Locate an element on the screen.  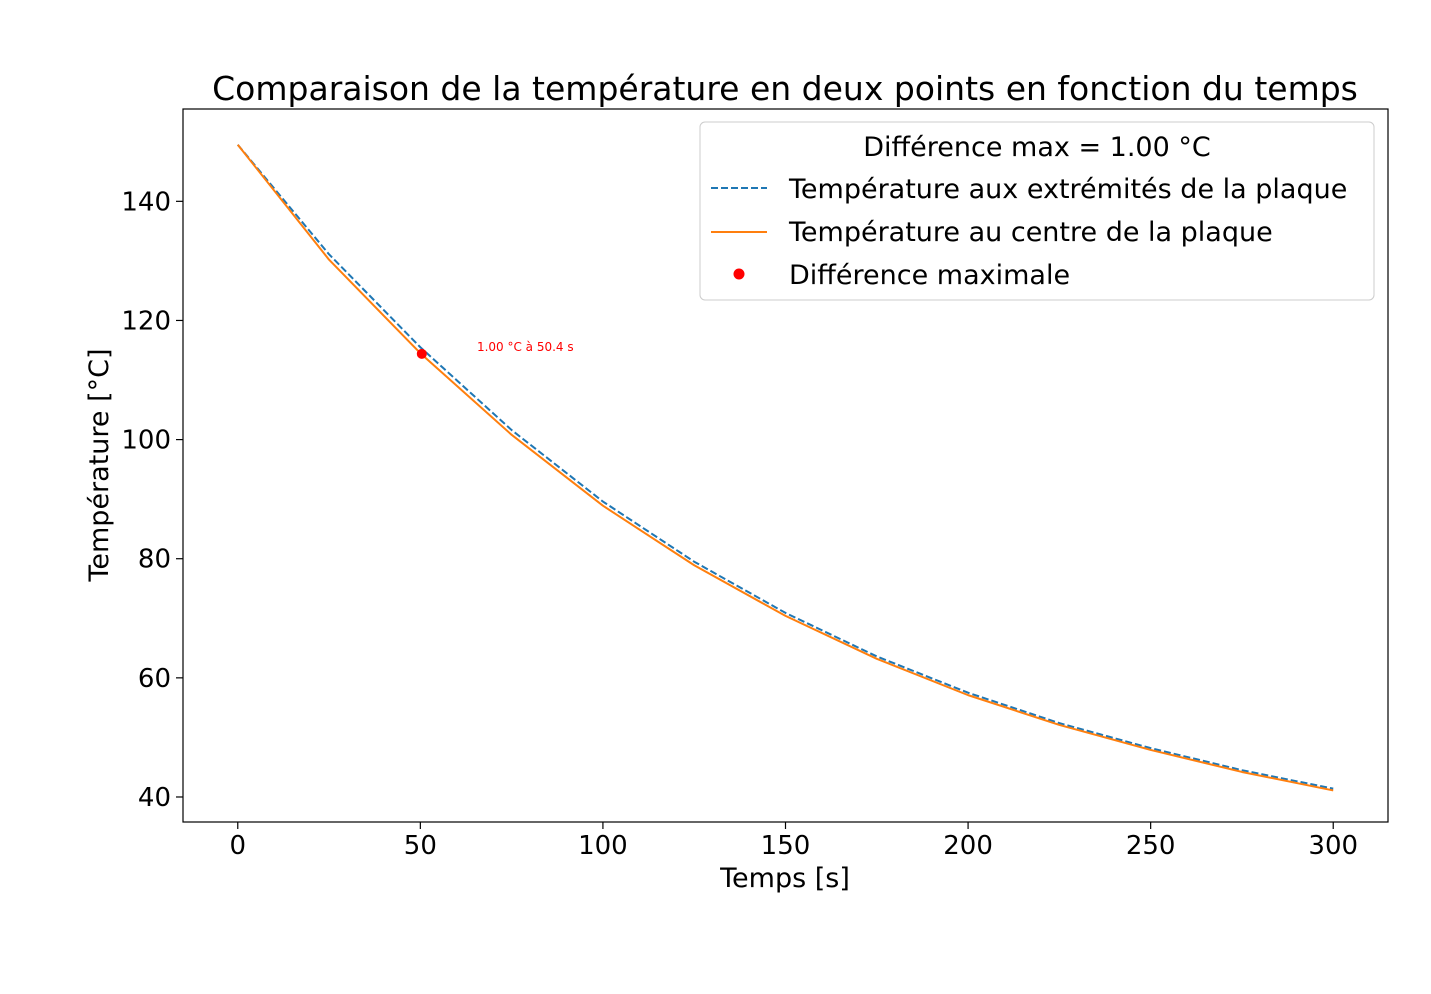
annotation-layer: 1.00 °C à 50.4 s is located at coordinates (525, 347).